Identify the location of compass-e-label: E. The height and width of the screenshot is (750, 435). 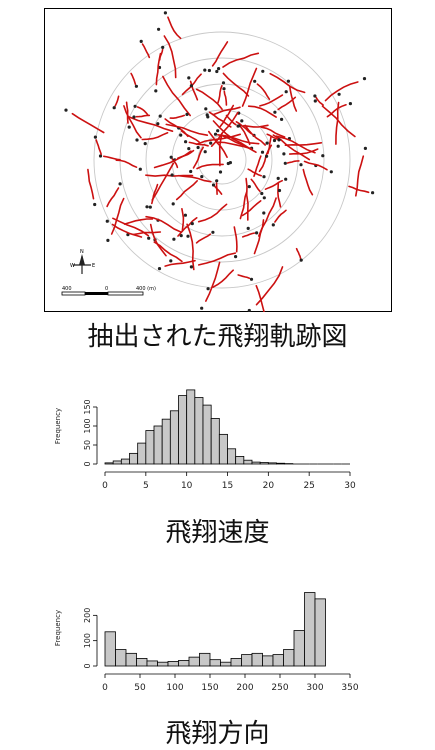
(93, 266).